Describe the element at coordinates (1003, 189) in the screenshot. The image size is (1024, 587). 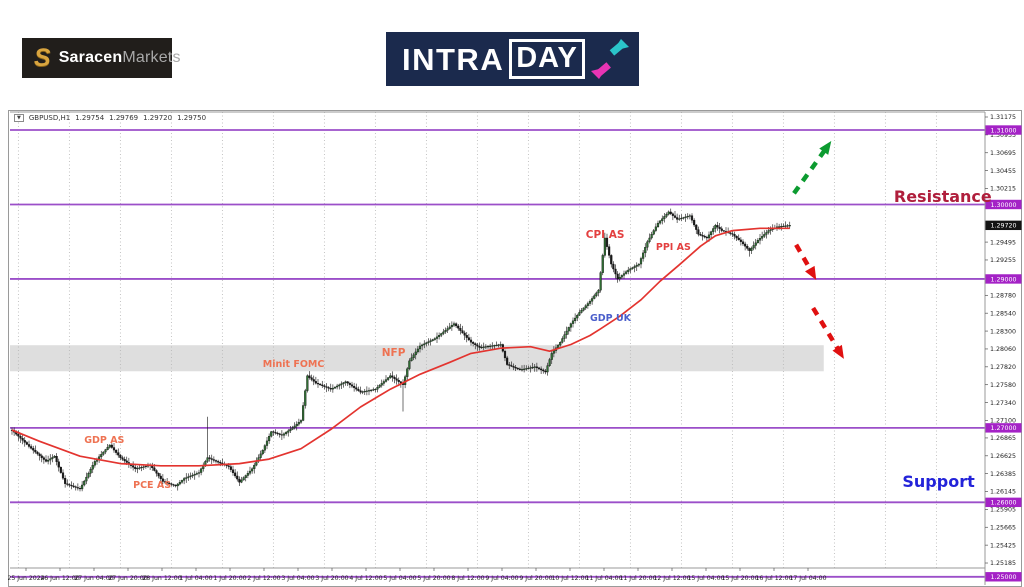
I see `svg-text: 1.30215` at that location.